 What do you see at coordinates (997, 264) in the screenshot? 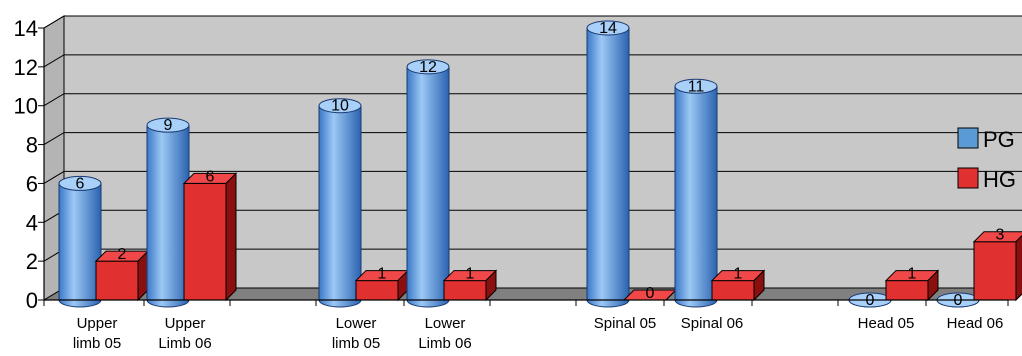
I see `bar-hg: 3` at bounding box center [997, 264].